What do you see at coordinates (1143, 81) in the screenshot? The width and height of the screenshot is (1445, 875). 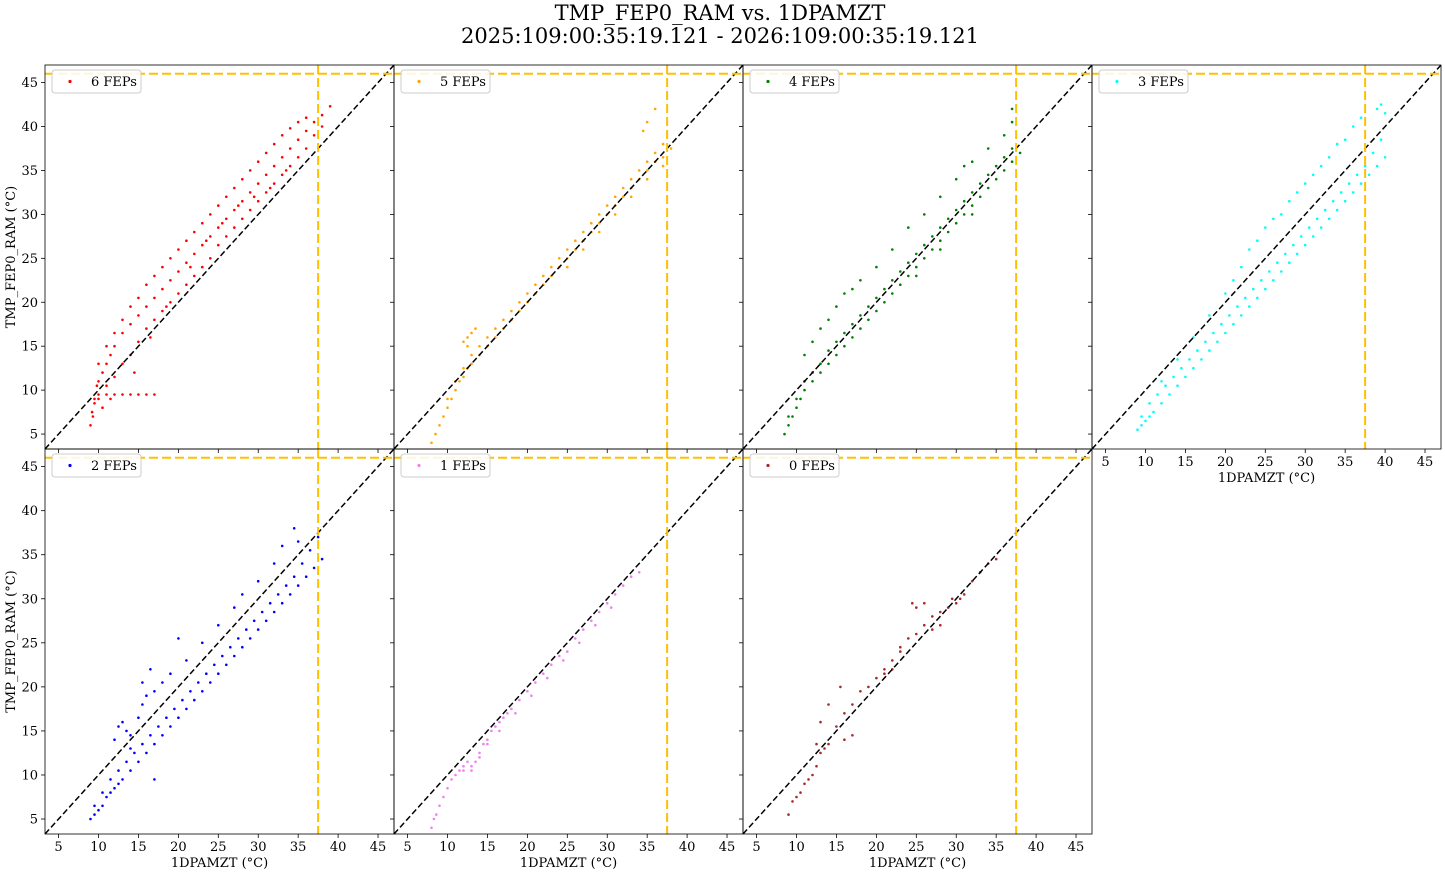 I see `legend: 3 FEPs` at bounding box center [1143, 81].